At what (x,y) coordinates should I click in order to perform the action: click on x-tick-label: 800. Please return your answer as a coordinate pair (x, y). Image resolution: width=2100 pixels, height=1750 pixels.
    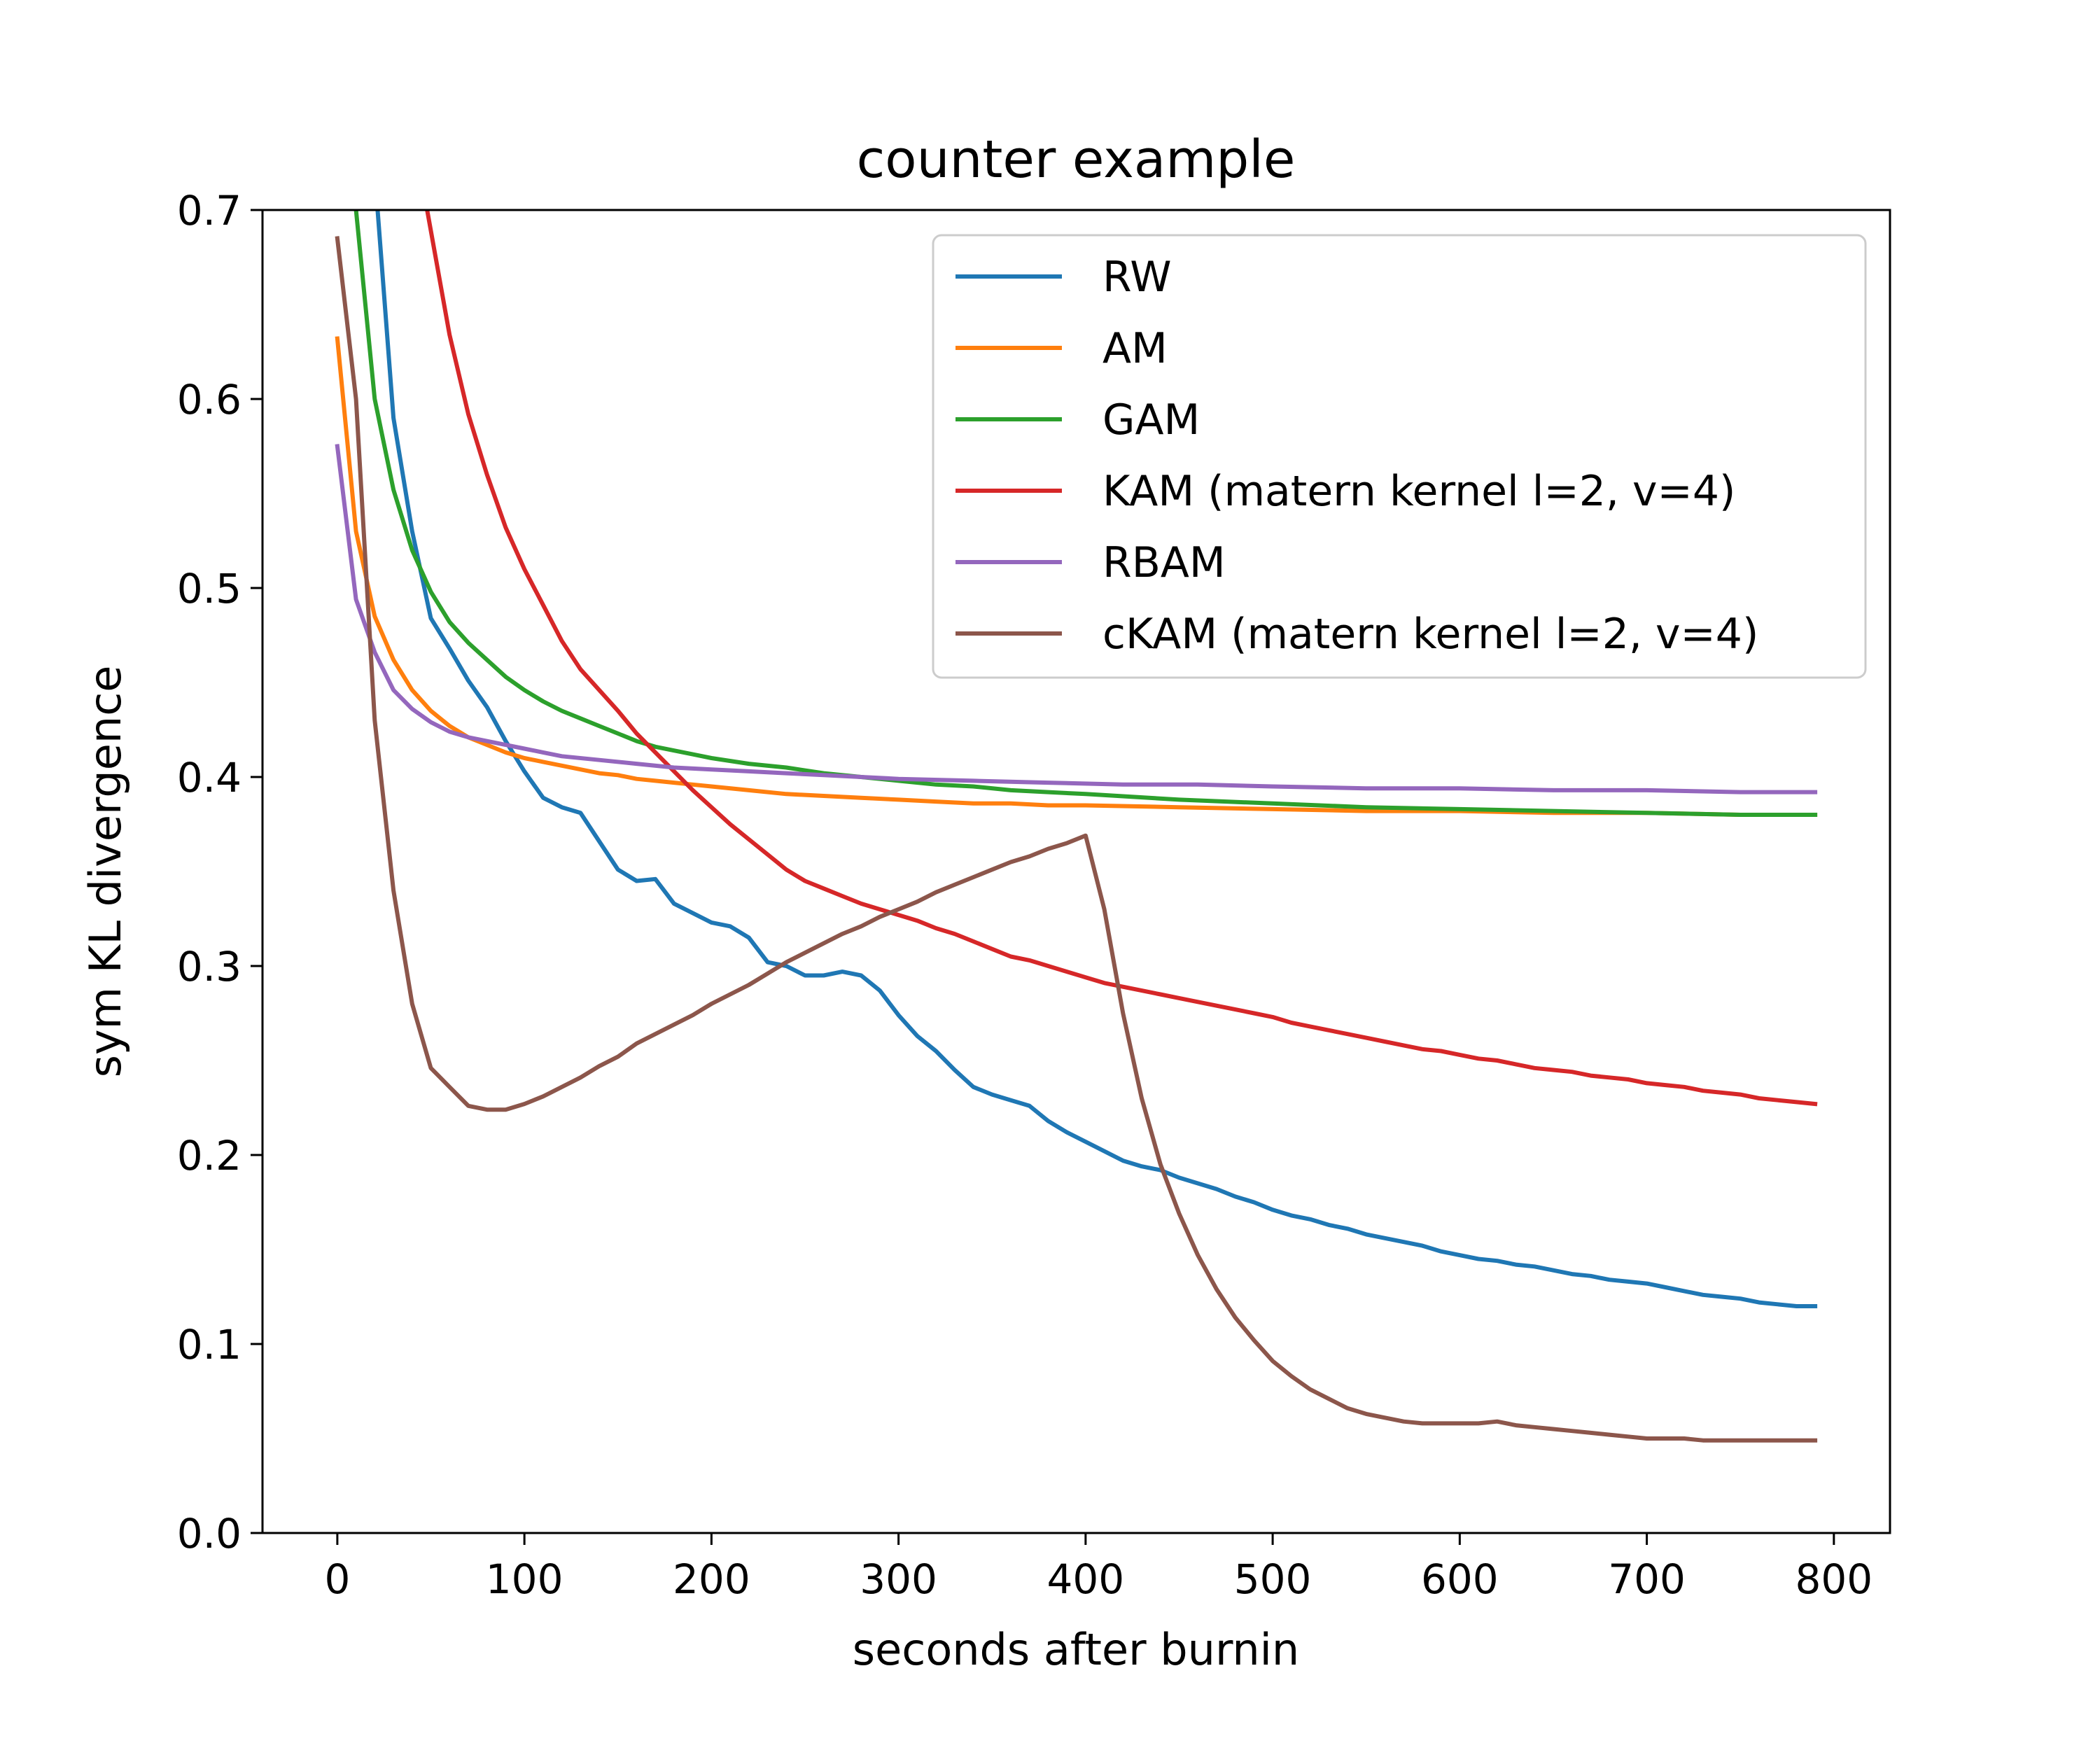
    Looking at the image, I should click on (1833, 1579).